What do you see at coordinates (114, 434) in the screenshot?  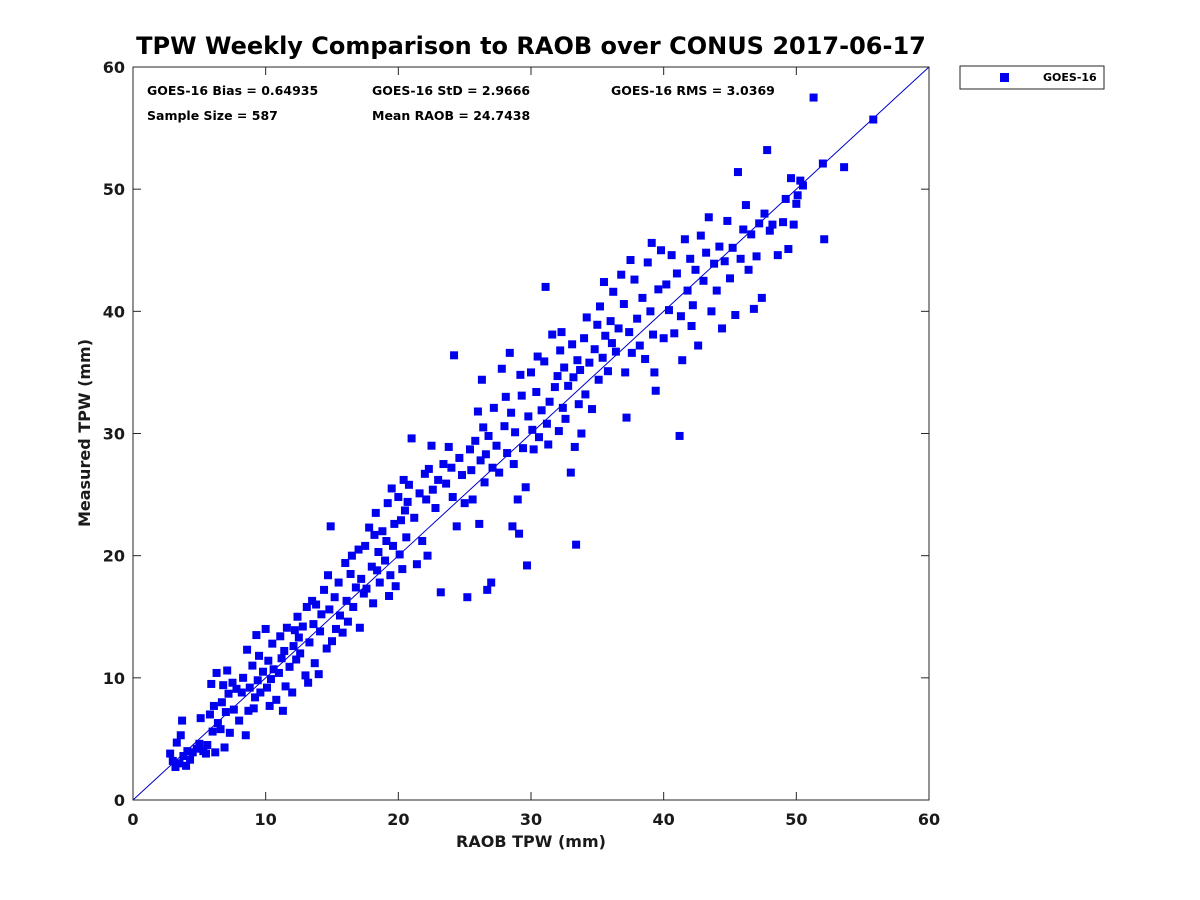 I see `y-tick-label: 30` at bounding box center [114, 434].